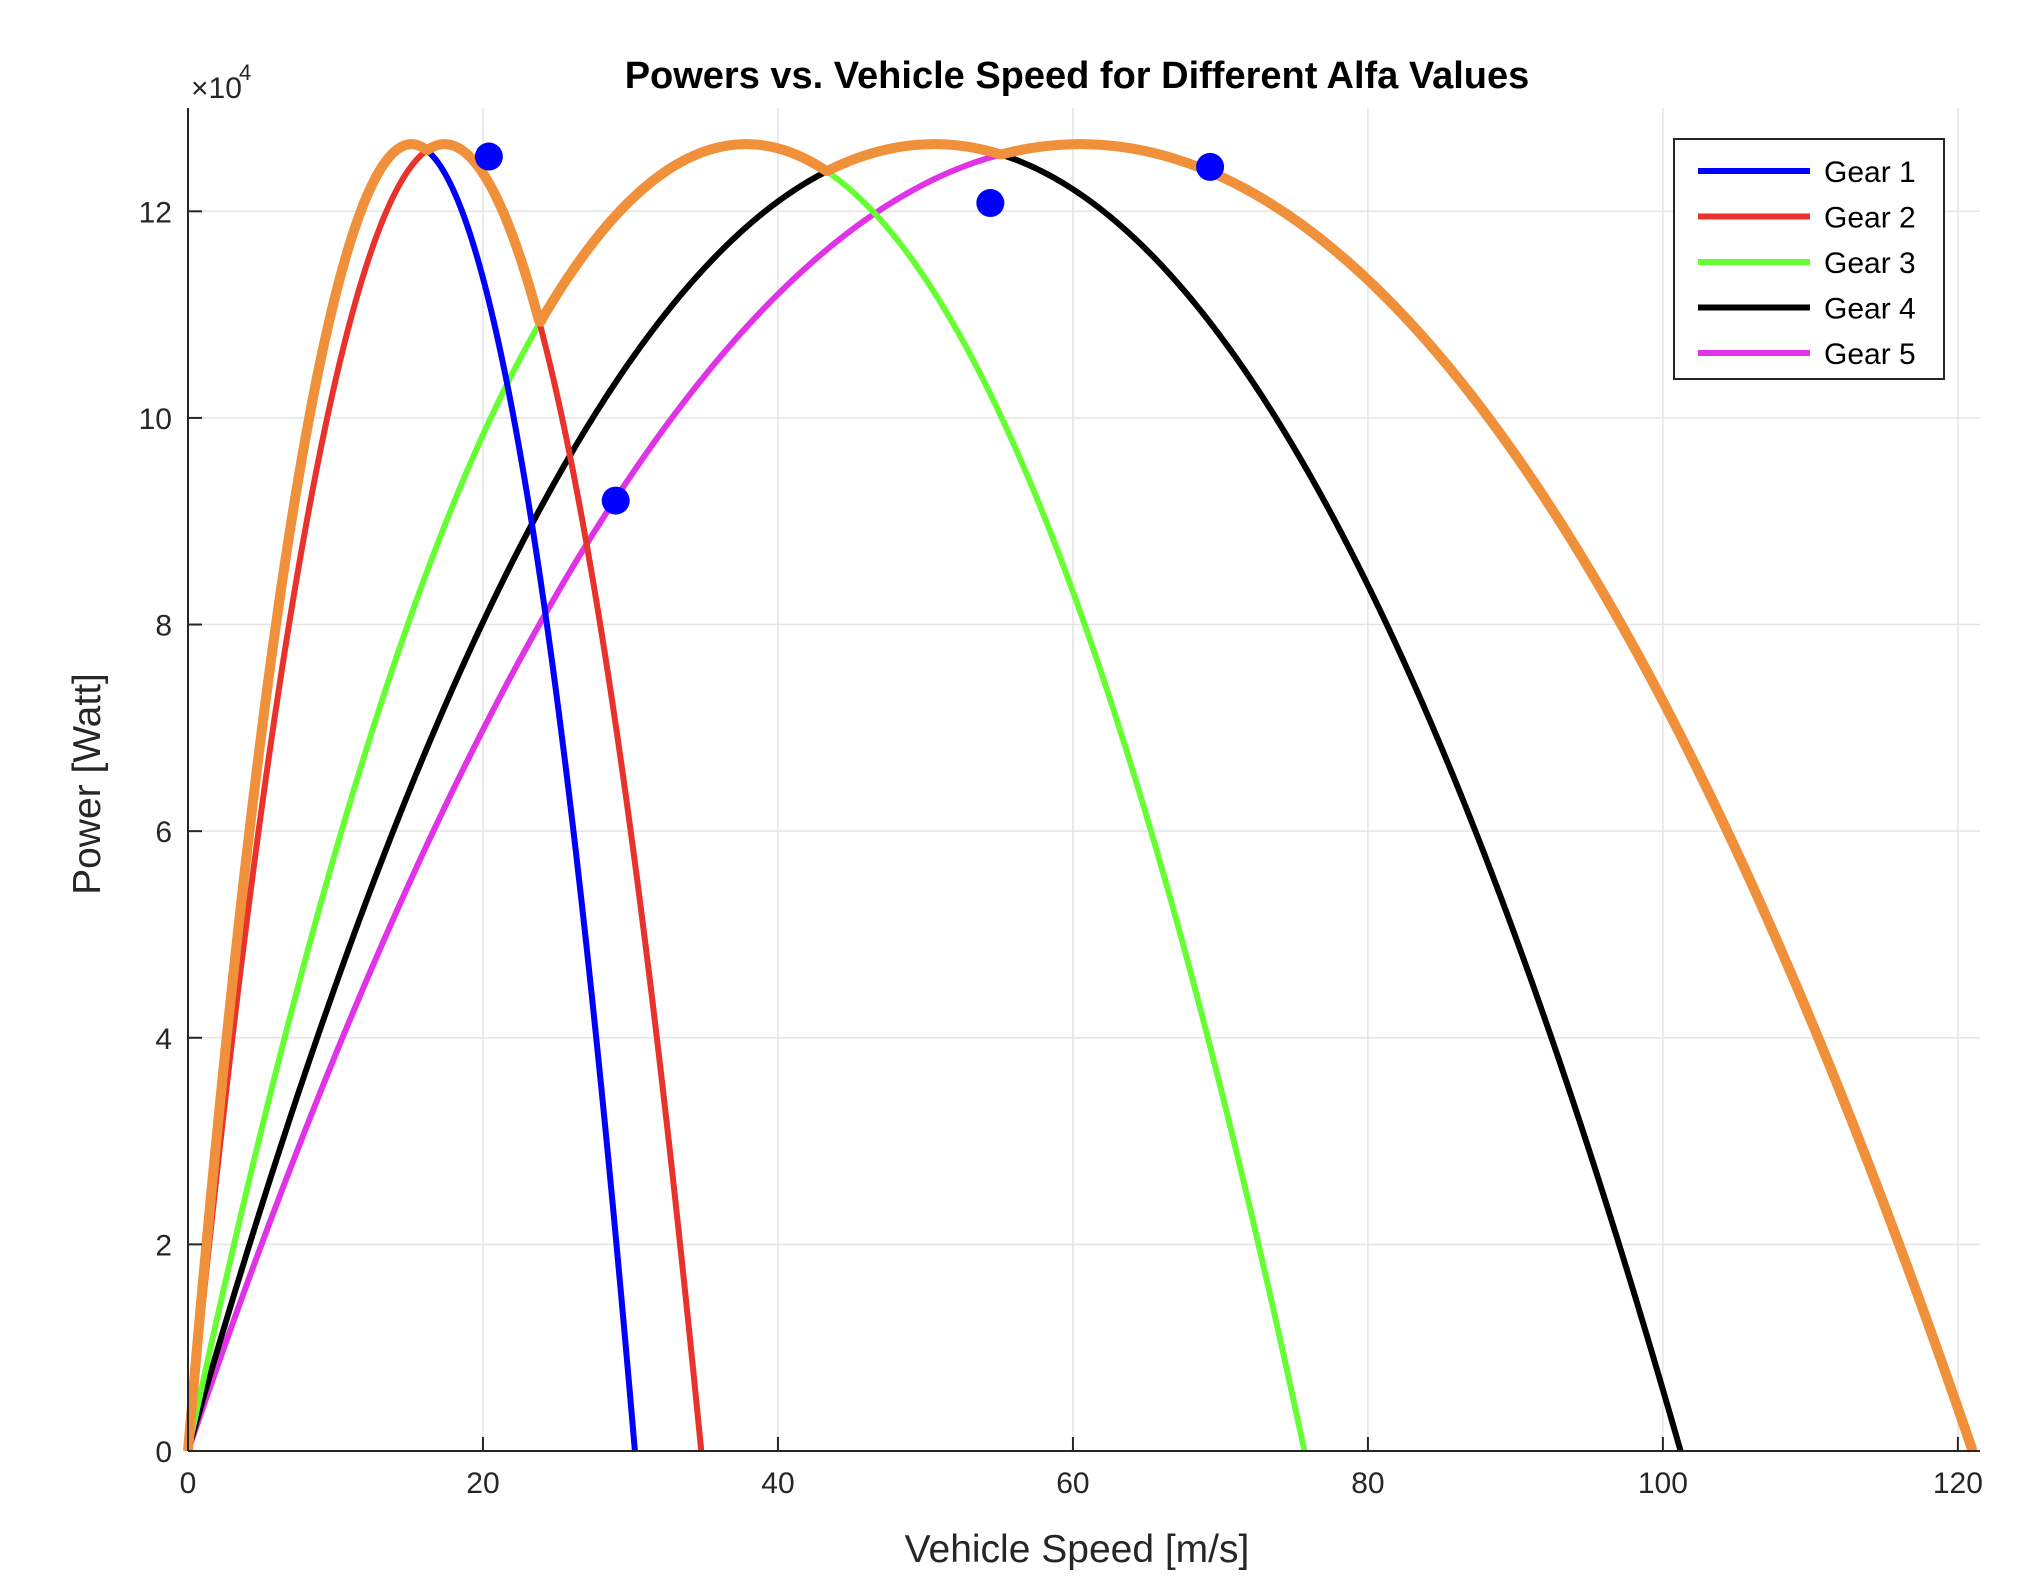  I want to click on y-tick-label: 2, so click(163, 1245).